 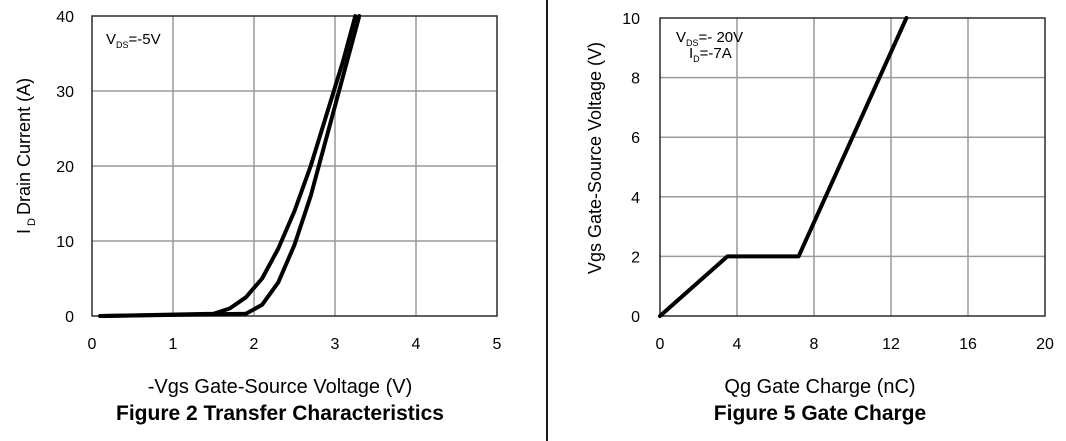 What do you see at coordinates (631, 19) in the screenshot?
I see `chart2-y-tick-label: 10` at bounding box center [631, 19].